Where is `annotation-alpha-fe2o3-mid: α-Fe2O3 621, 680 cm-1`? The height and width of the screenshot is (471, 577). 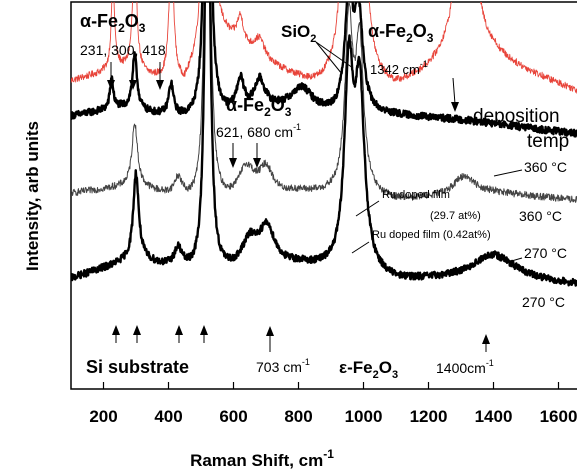
annotation-alpha-fe2o3-mid: α-Fe2O3 621, 680 cm-1 is located at coordinates (258, 117).